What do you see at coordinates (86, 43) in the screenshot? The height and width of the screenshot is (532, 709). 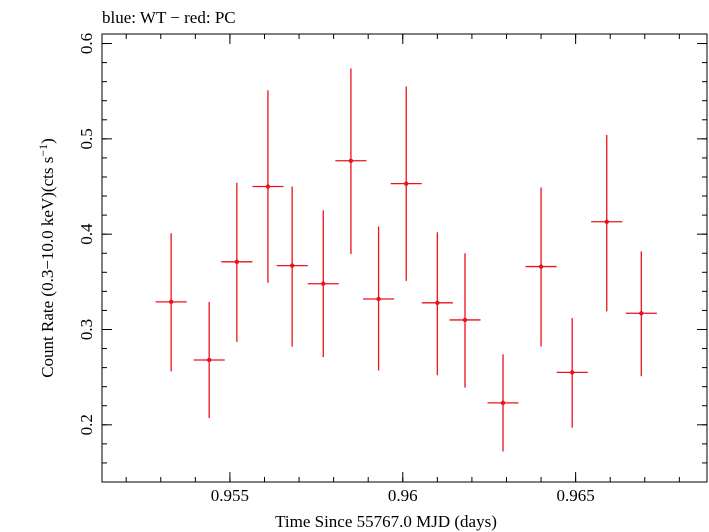 I see `y-tick-label: 0.6` at bounding box center [86, 43].